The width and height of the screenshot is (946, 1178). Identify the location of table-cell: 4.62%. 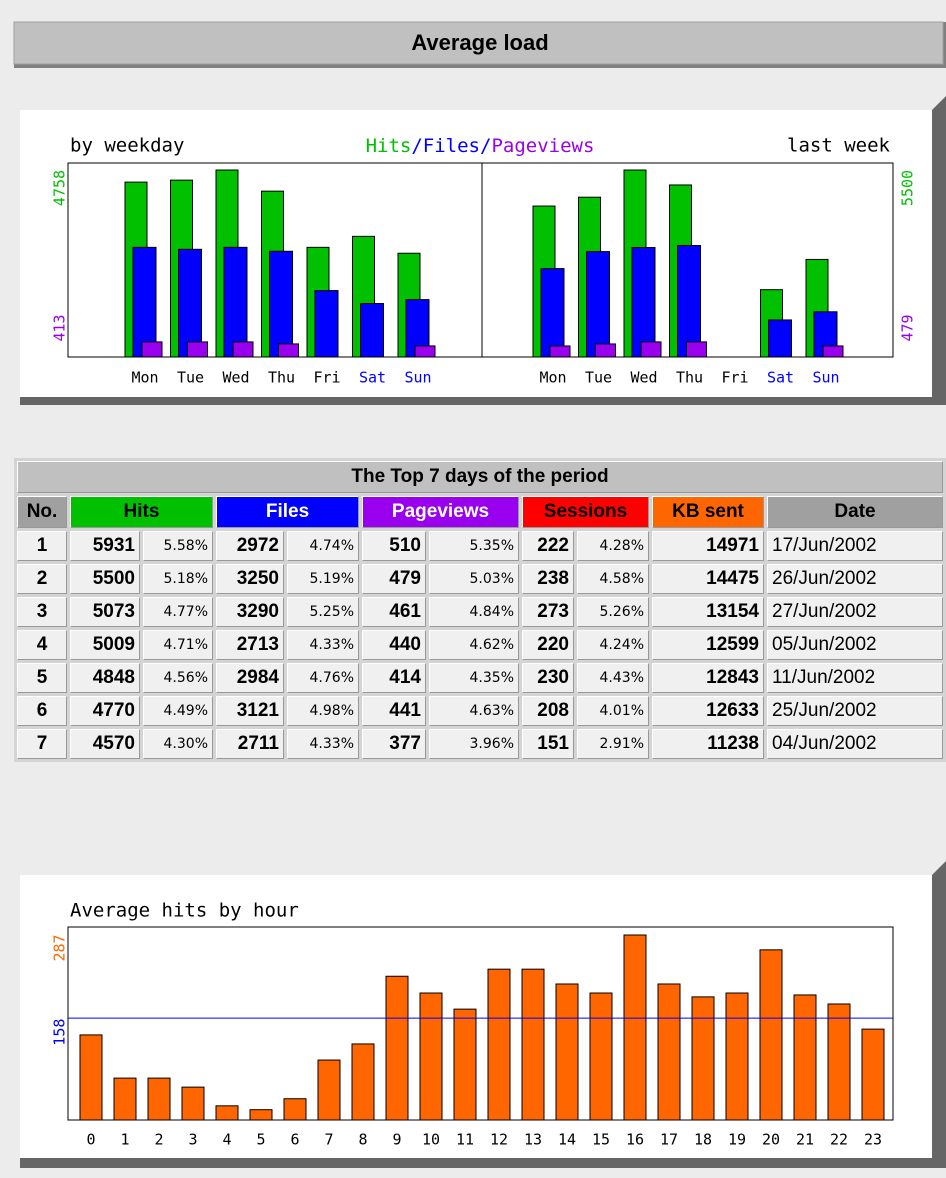
(474, 645).